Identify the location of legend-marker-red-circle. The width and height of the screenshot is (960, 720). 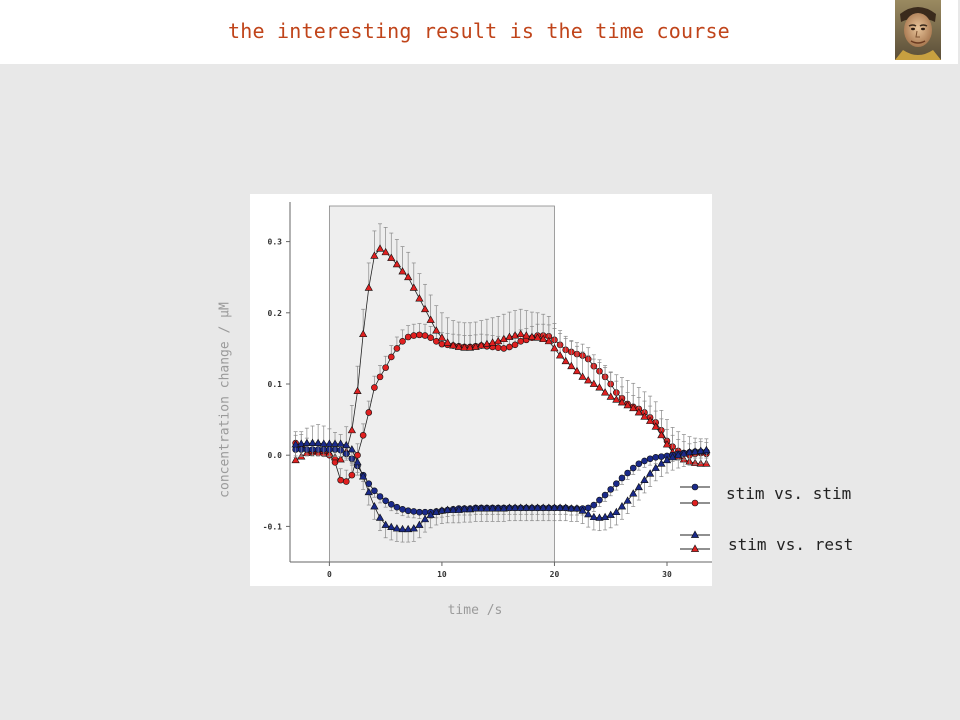
(695, 503).